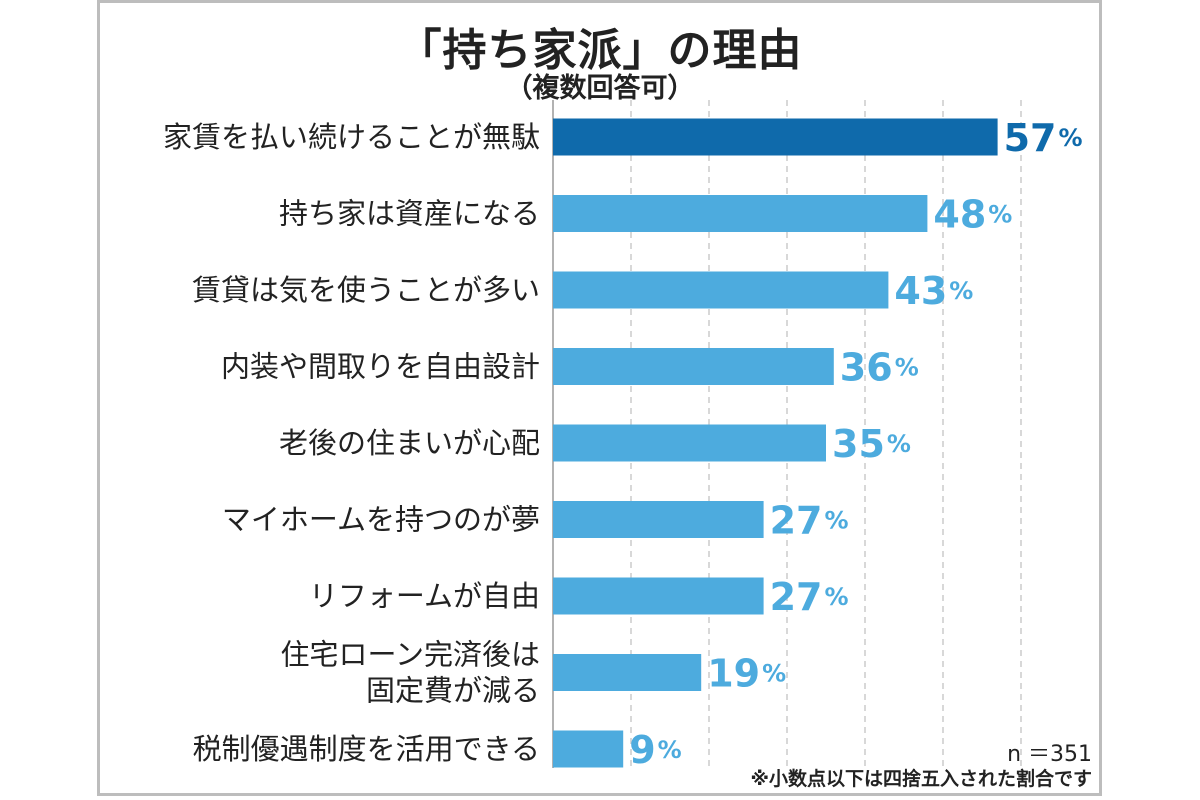 The height and width of the screenshot is (800, 1200). What do you see at coordinates (933, 291) in the screenshot?
I see `value-label: 43%` at bounding box center [933, 291].